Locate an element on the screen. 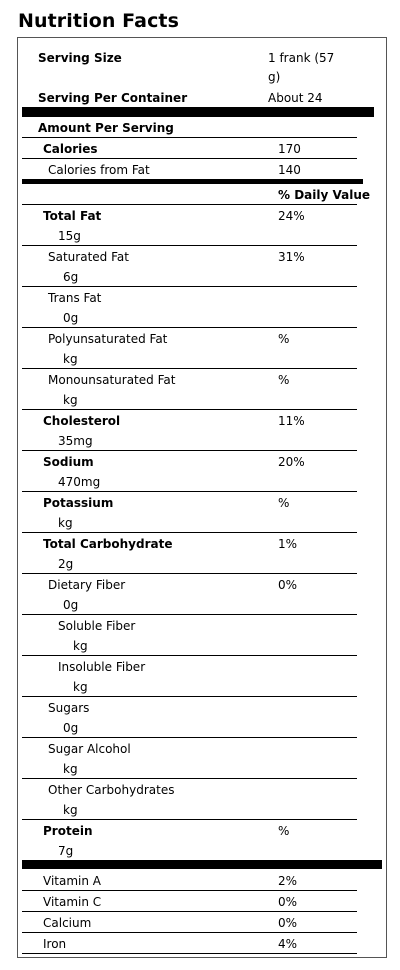 Image resolution: width=400 pixels, height=970 pixels. nutrient-daily-value: 11% is located at coordinates (291, 421).